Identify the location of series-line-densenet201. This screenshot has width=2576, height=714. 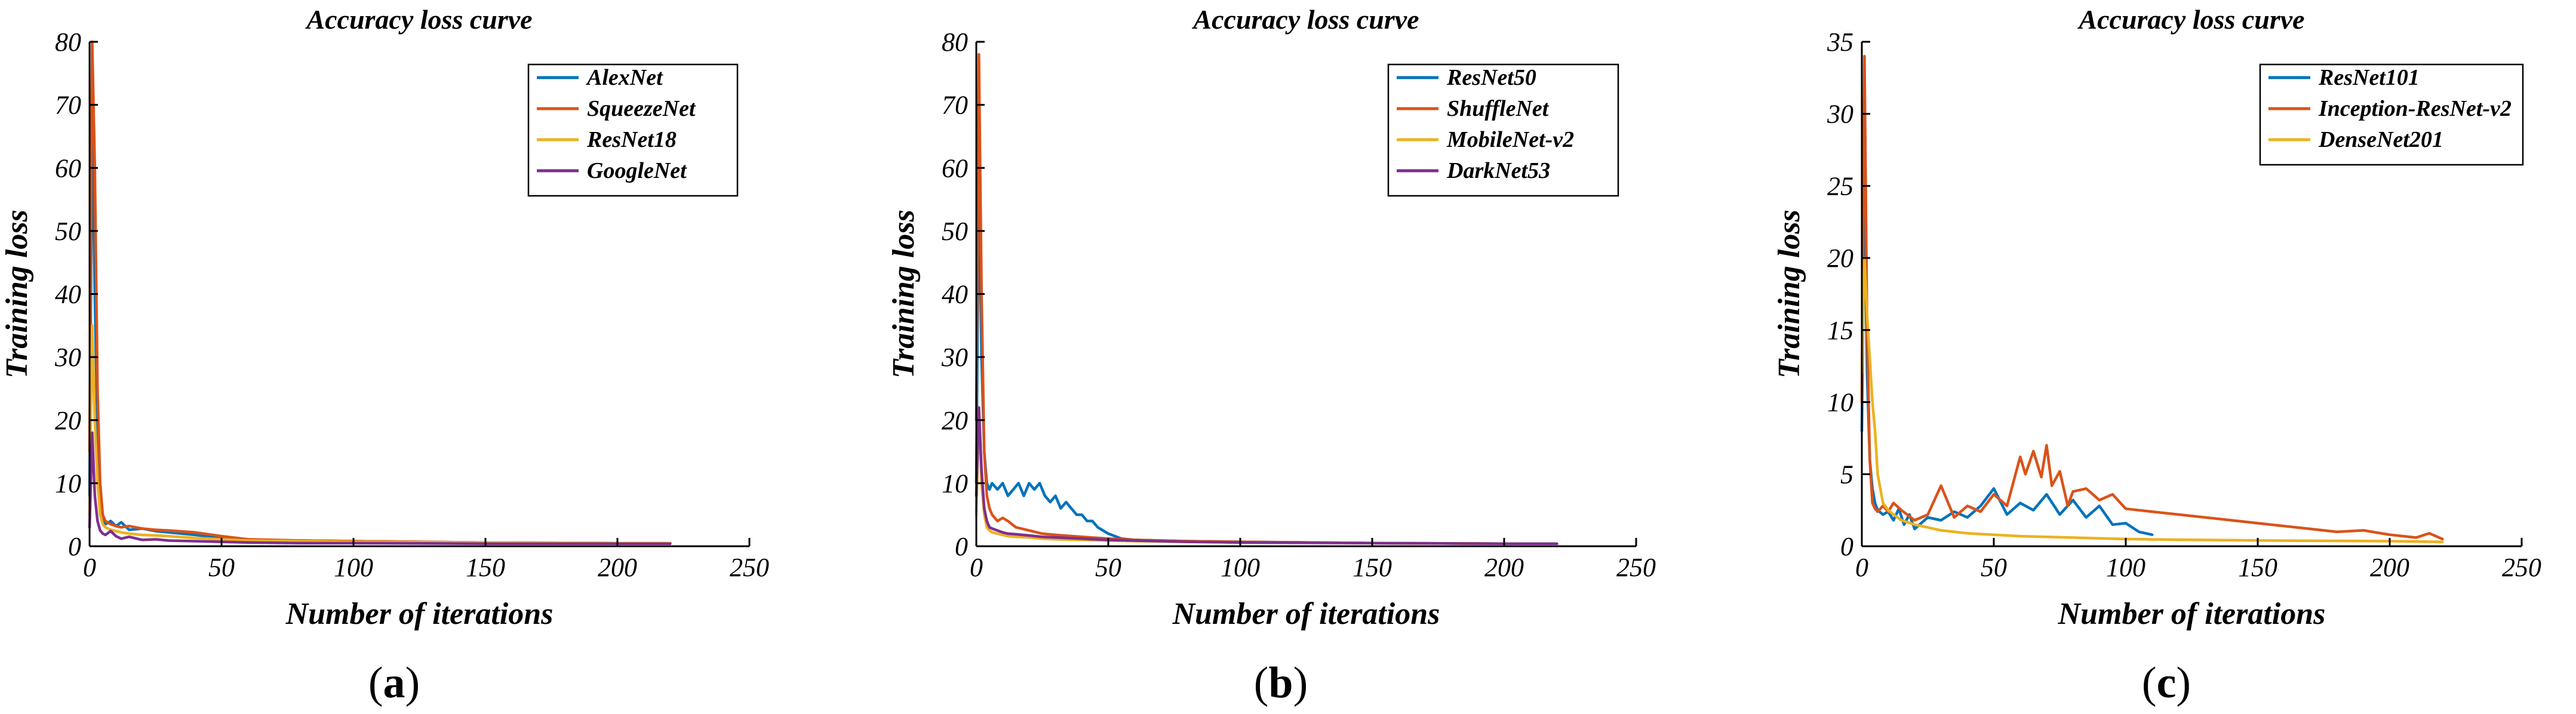
(2152, 400).